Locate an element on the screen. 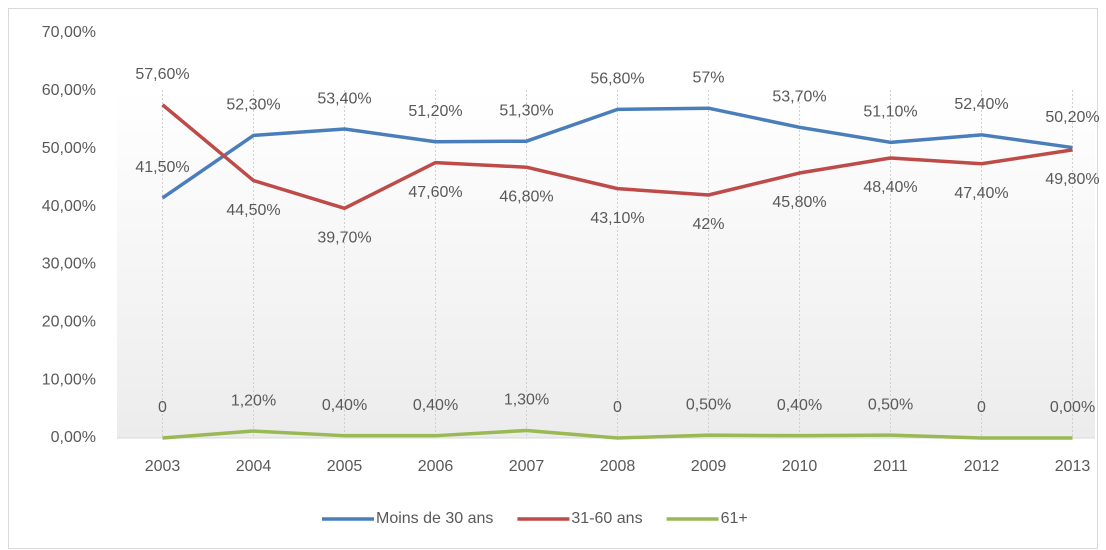 The height and width of the screenshot is (550, 1106). data-label: 52,40% is located at coordinates (981, 104).